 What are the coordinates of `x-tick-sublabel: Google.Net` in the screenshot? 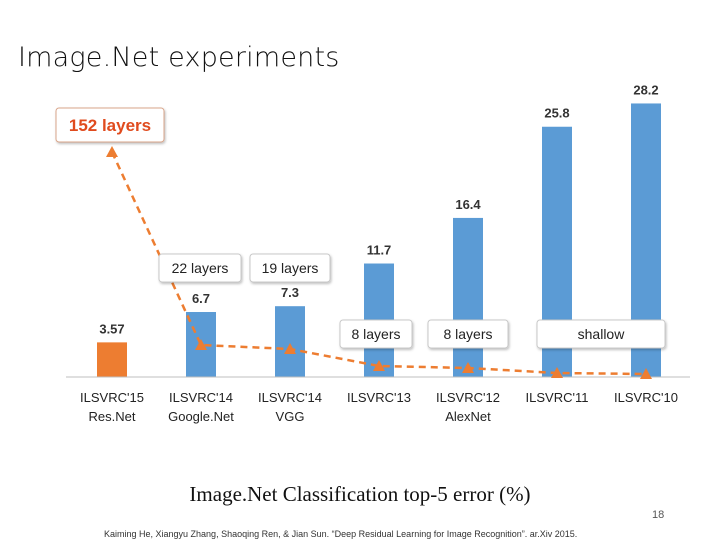 It's located at (201, 416).